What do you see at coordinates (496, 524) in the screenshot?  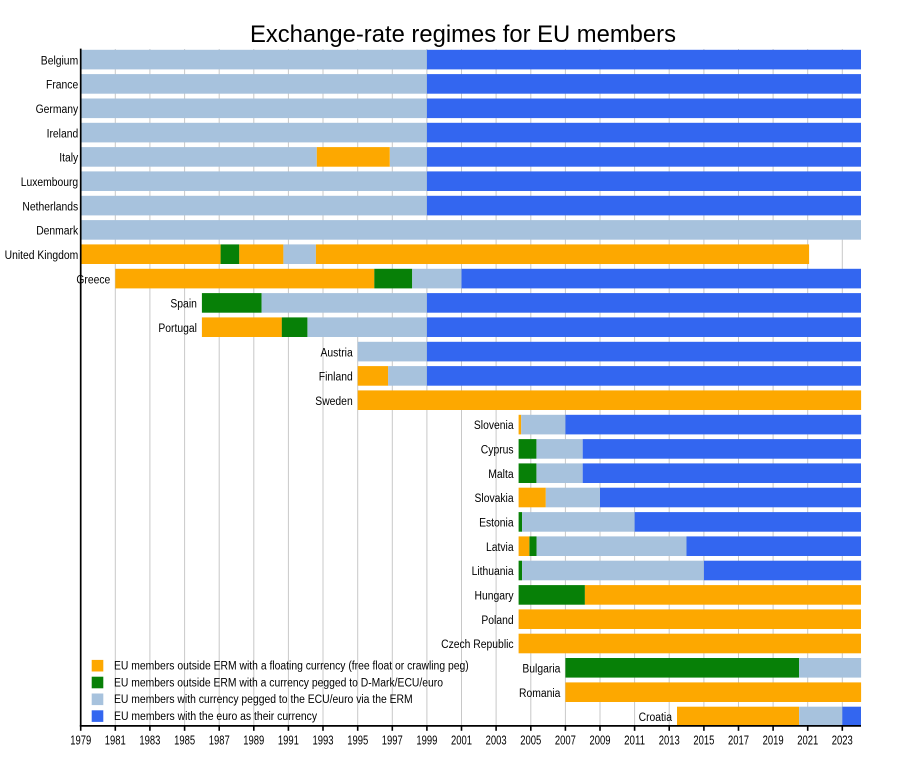 I see `svg-text: Estonia` at bounding box center [496, 524].